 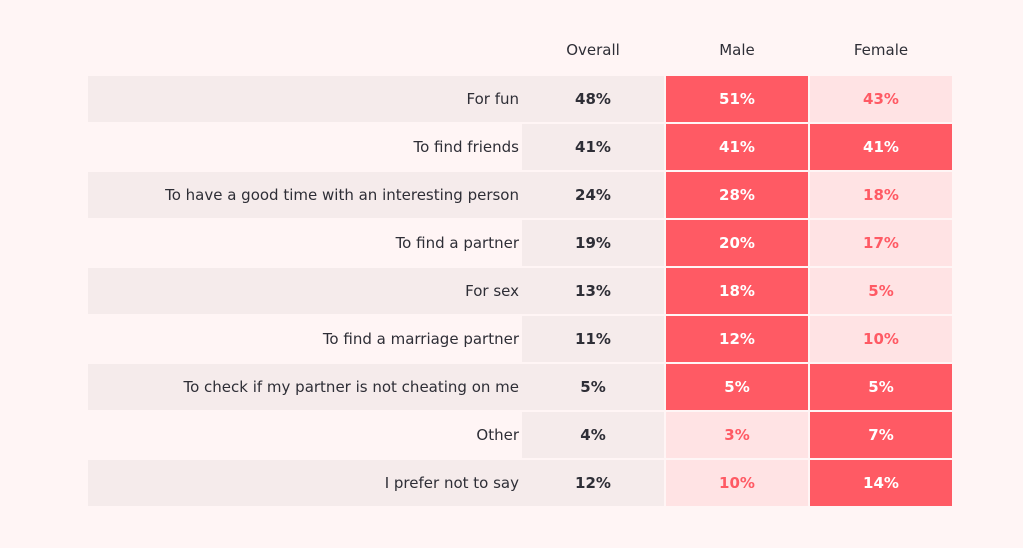 I want to click on column-header-female: Female, so click(x=881, y=50).